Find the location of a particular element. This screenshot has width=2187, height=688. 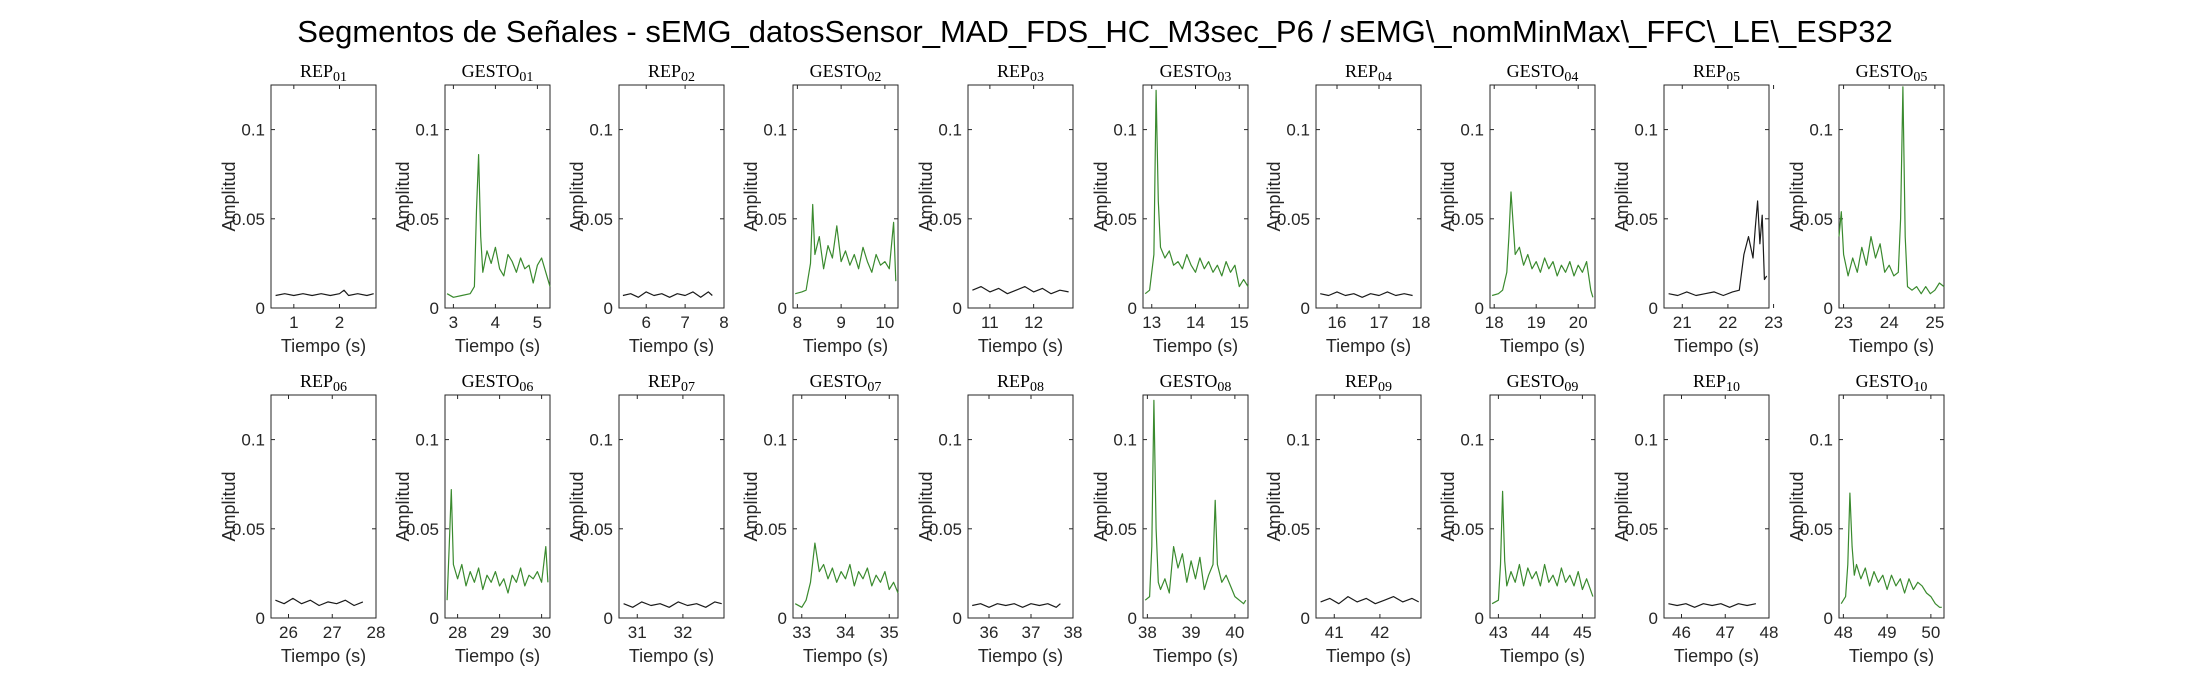

x-tick-label: 36 is located at coordinates (989, 632).